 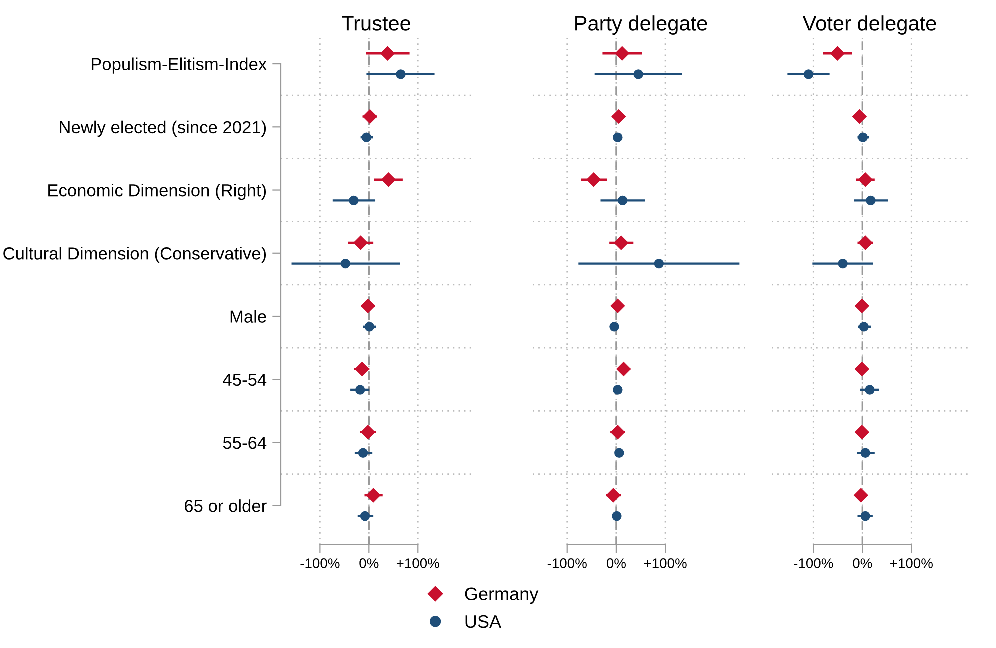 What do you see at coordinates (245, 380) in the screenshot?
I see `y-tick-label: 45-54` at bounding box center [245, 380].